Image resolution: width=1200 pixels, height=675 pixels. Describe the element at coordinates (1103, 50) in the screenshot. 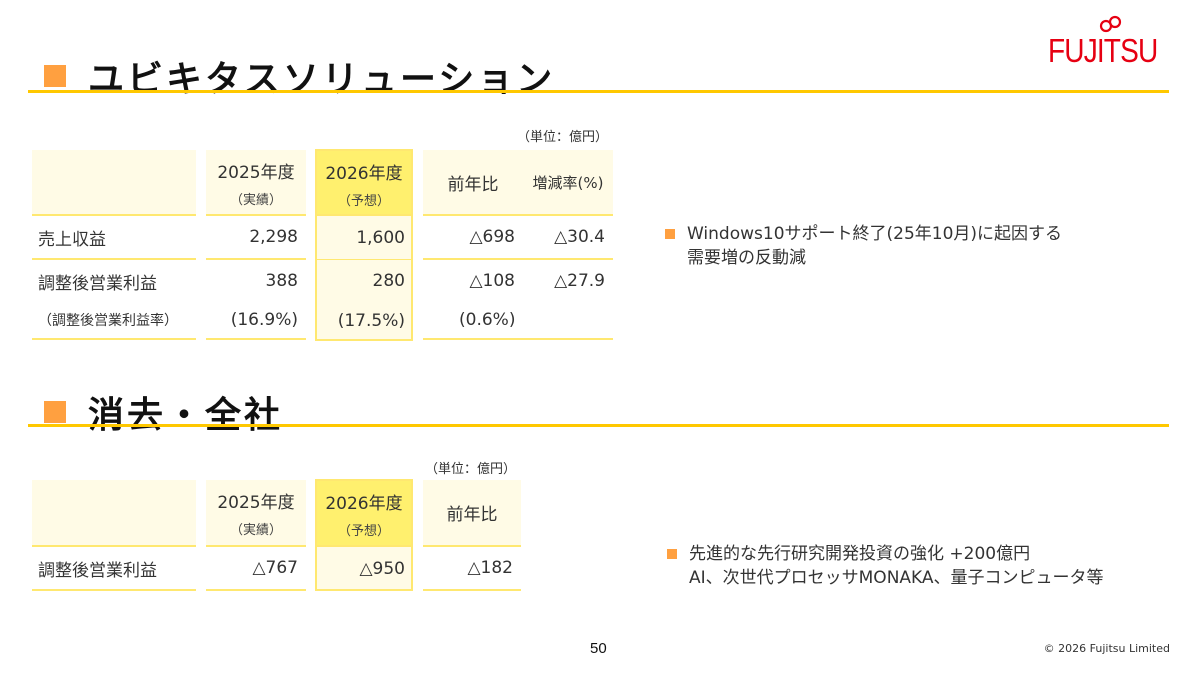

I see `logo-wordmark: FUJITSU` at that location.